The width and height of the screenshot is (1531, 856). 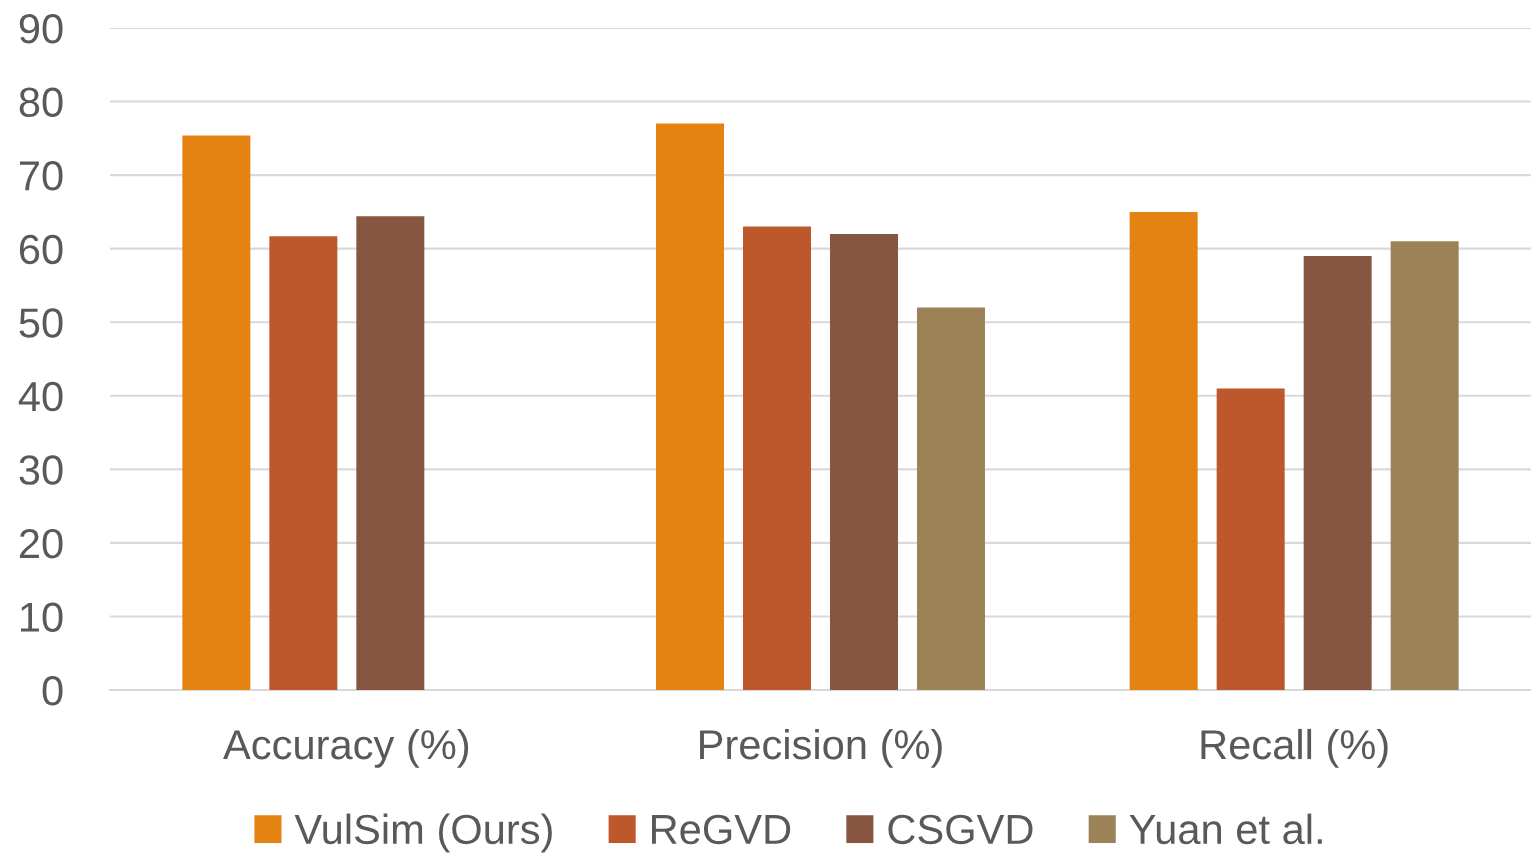 I want to click on y-tick-label: 40, so click(x=40, y=396).